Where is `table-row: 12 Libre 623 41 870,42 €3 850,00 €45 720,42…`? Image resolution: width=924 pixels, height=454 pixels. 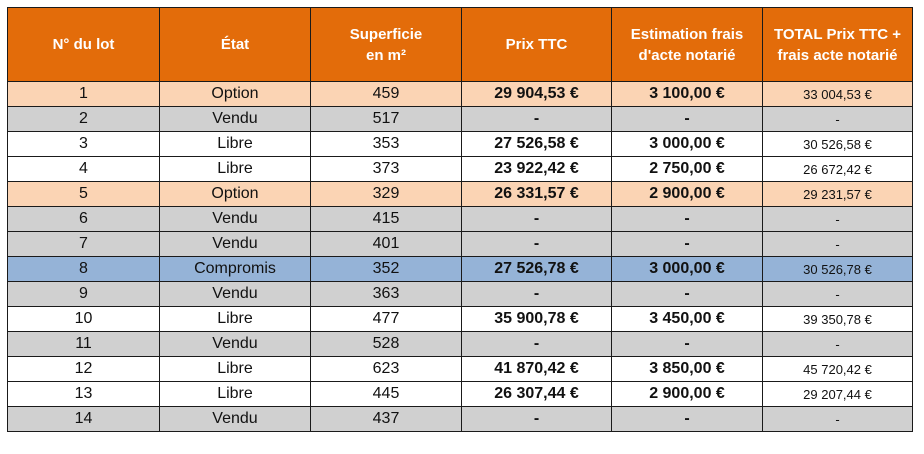
table-row: 12 Libre 623 41 870,42 €3 850,00 €45 720,42… is located at coordinates (460, 369).